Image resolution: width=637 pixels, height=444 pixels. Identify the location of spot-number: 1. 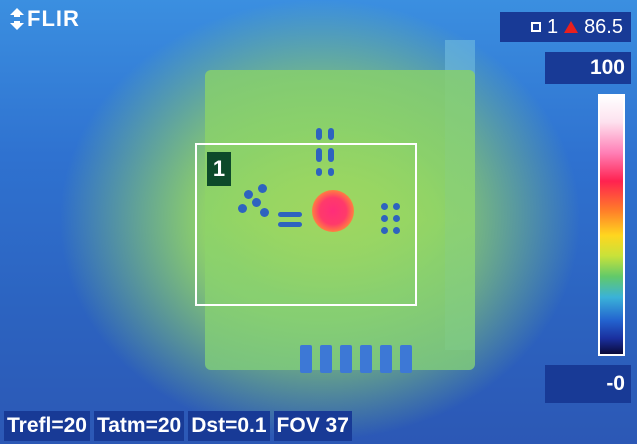
(552, 26).